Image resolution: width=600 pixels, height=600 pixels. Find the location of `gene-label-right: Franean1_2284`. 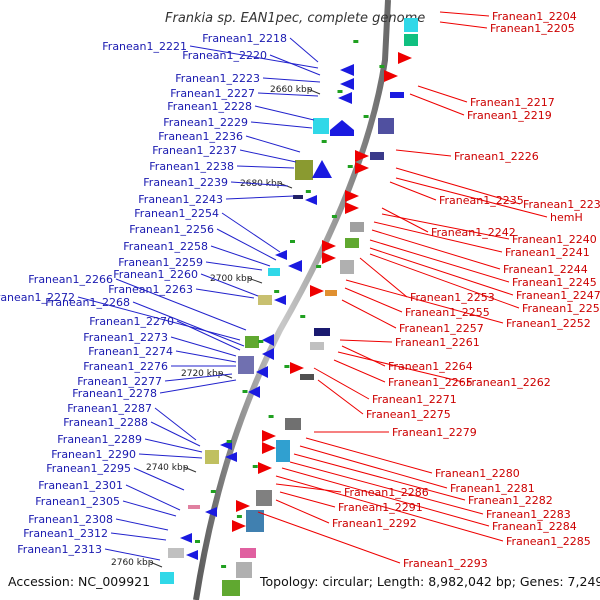

gene-label-right: Franean1_2284 is located at coordinates (534, 526).